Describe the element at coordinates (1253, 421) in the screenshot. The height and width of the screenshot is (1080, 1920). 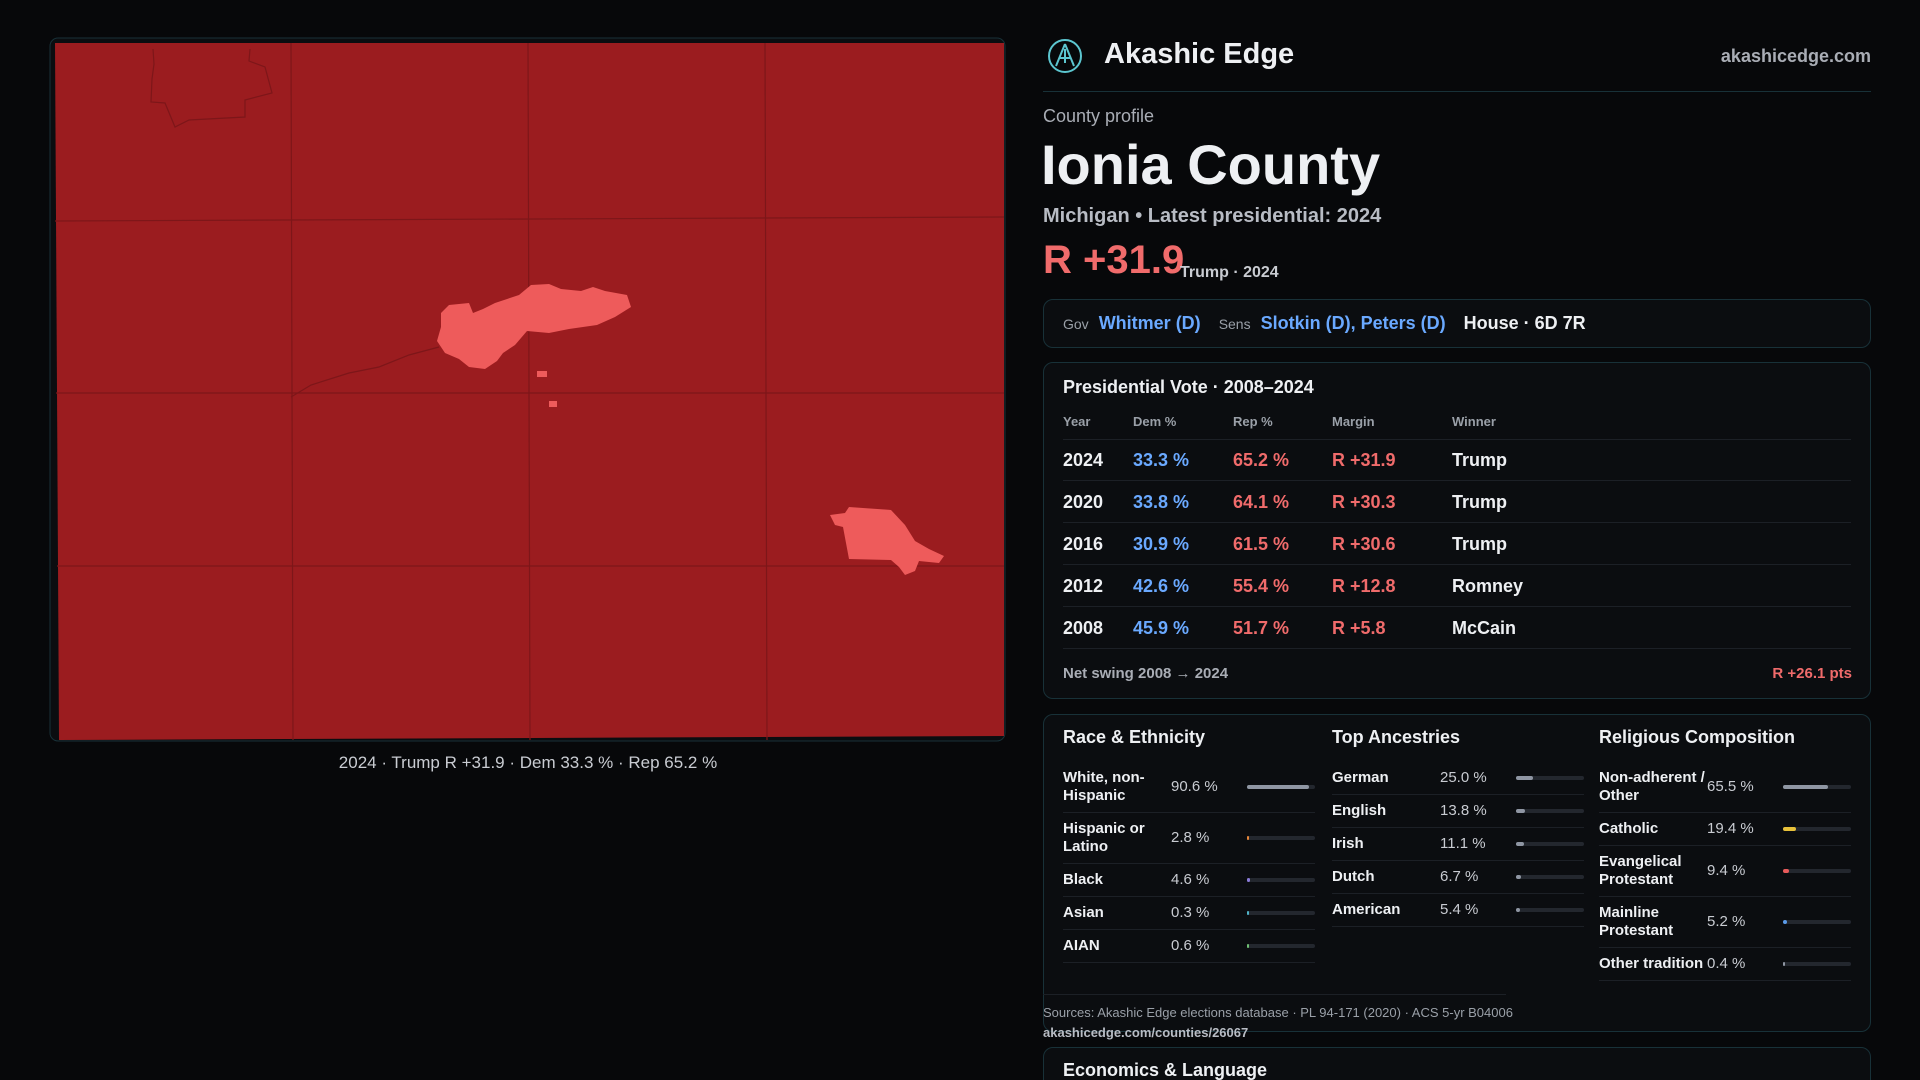
I see `column-header: Rep %` at that location.